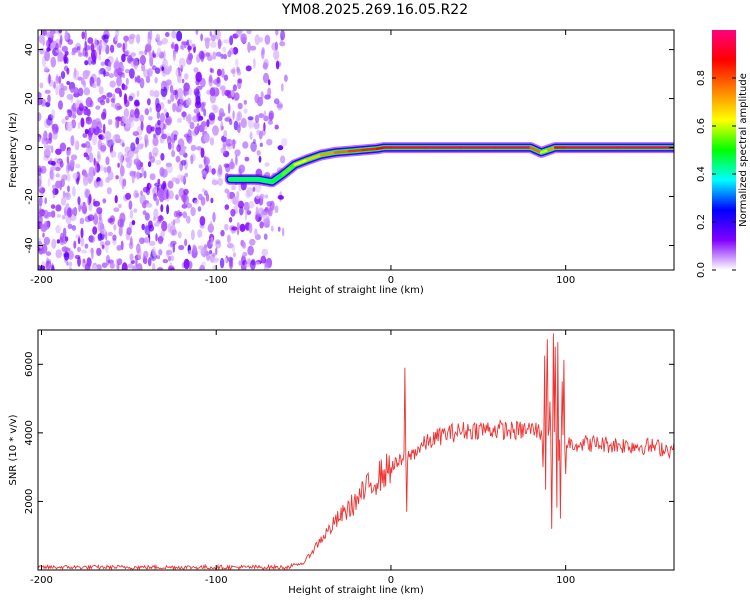  I want to click on y-tick-label: 40, so click(29, 49).